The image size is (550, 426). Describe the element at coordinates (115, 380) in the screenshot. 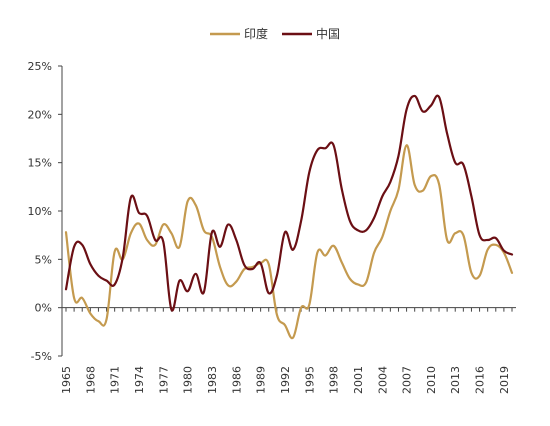

I see `x-tick-label: 1971` at that location.